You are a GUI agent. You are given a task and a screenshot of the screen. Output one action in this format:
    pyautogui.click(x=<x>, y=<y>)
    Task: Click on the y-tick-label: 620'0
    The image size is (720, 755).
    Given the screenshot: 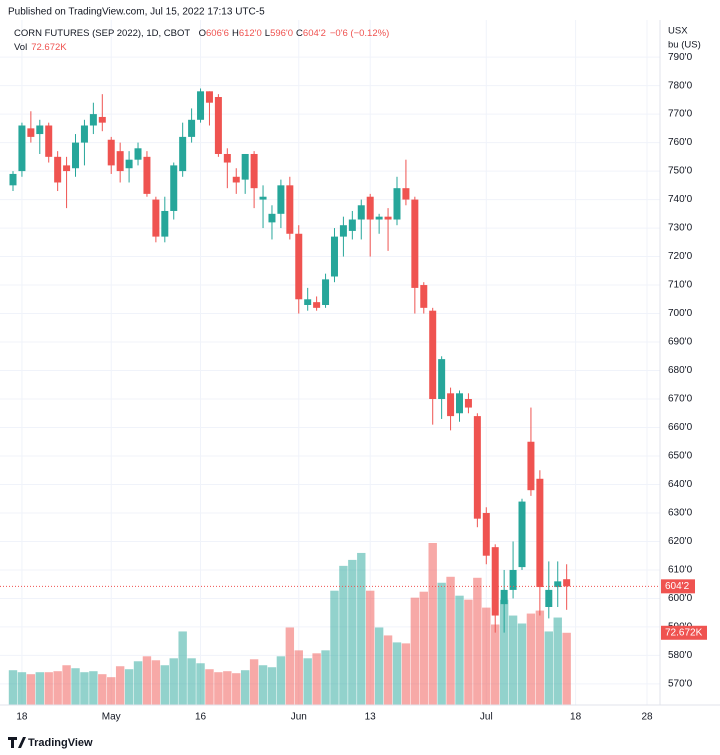 What is the action you would take?
    pyautogui.click(x=680, y=541)
    